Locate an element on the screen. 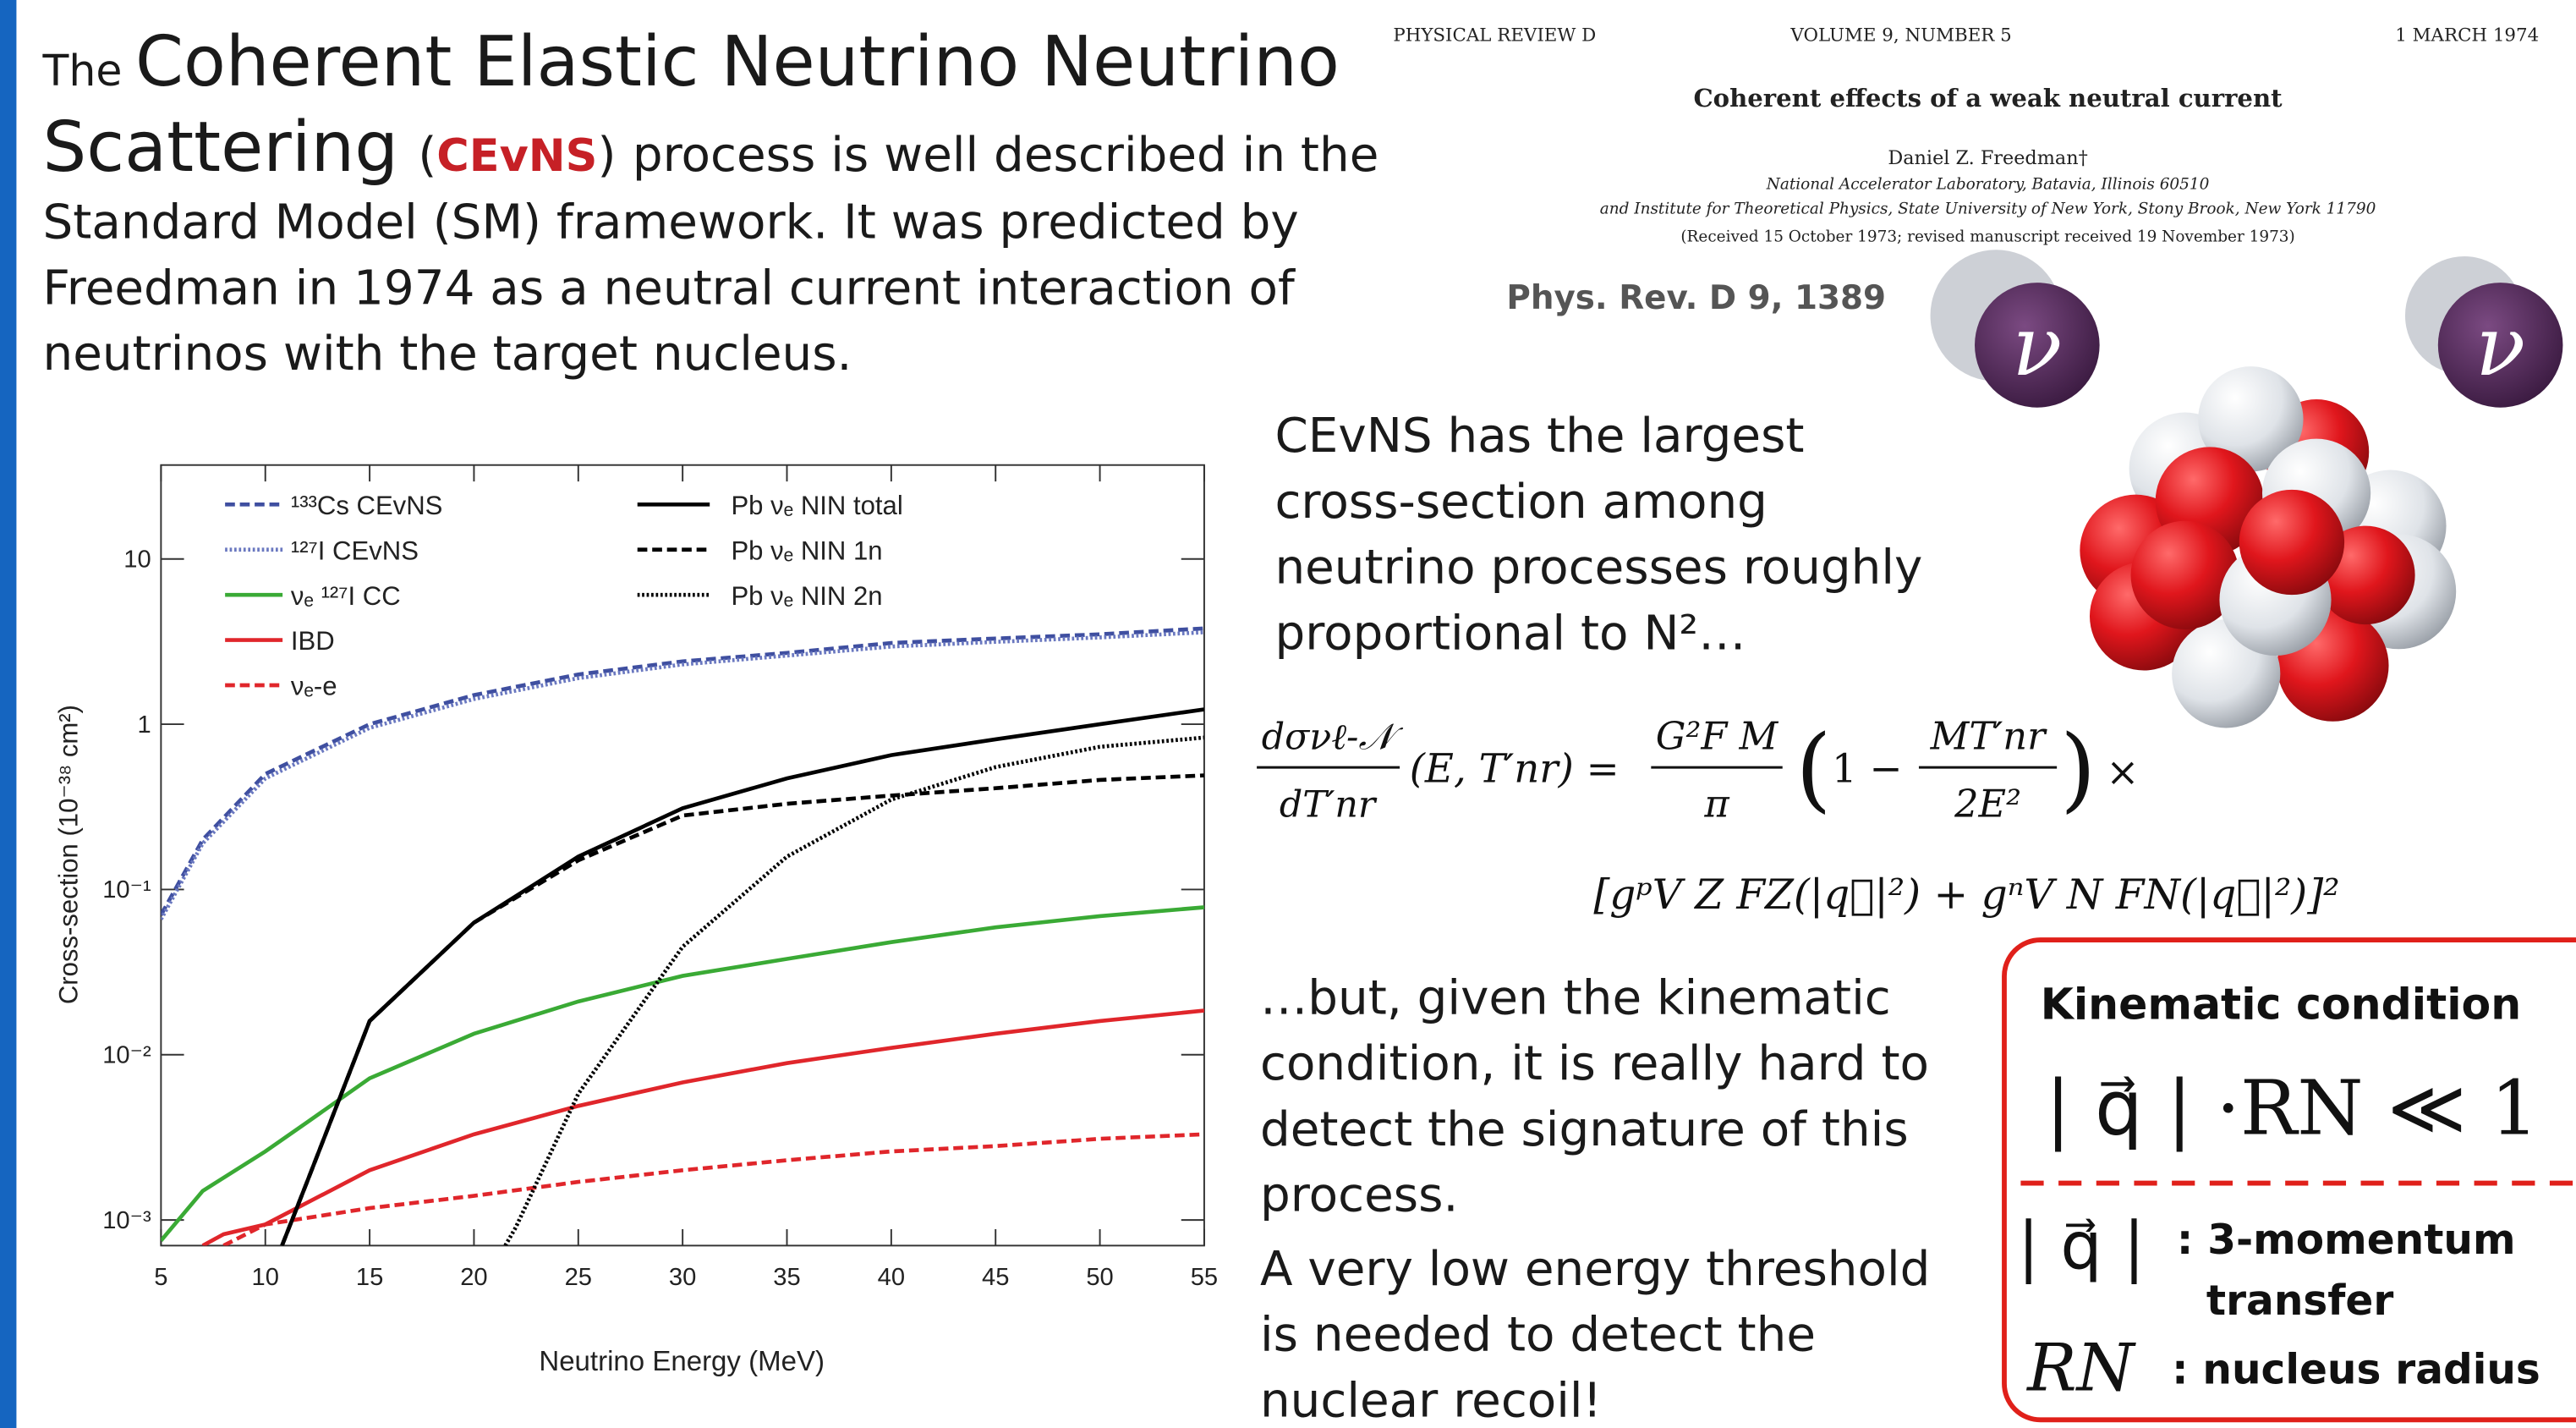 This screenshot has height=1428, width=2576. r-desc: : nucleus radius is located at coordinates (2356, 1370).